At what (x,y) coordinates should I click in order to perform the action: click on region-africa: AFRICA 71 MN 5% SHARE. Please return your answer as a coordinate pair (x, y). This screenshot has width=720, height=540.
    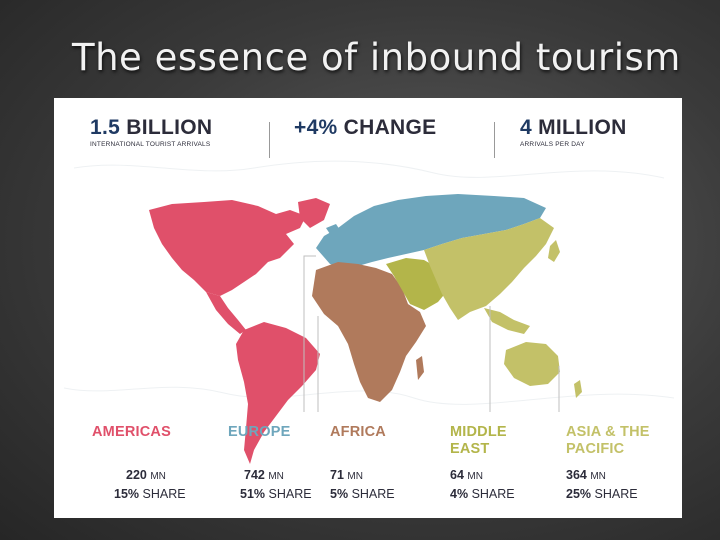
    Looking at the image, I should click on (380, 462).